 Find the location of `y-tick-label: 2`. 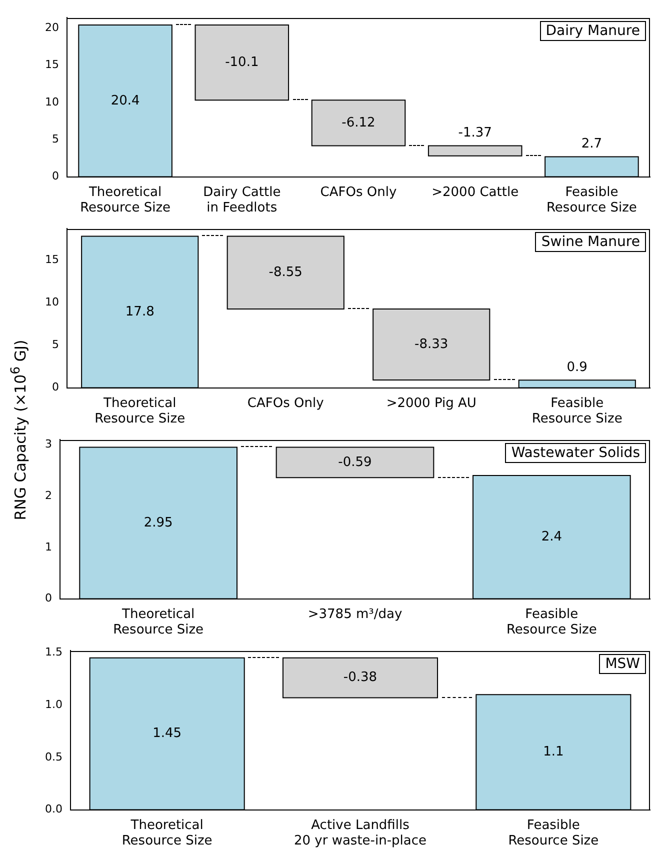

y-tick-label: 2 is located at coordinates (48, 495).